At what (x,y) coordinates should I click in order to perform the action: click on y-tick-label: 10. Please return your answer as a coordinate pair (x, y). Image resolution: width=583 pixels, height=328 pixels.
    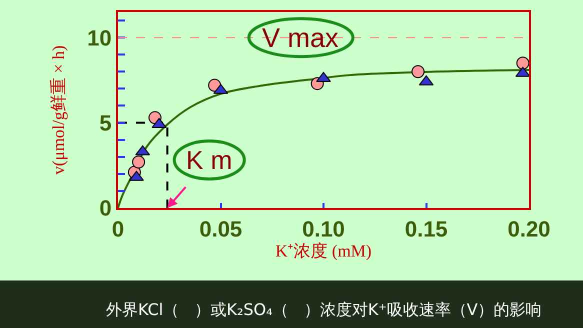
    Looking at the image, I should click on (99, 37).